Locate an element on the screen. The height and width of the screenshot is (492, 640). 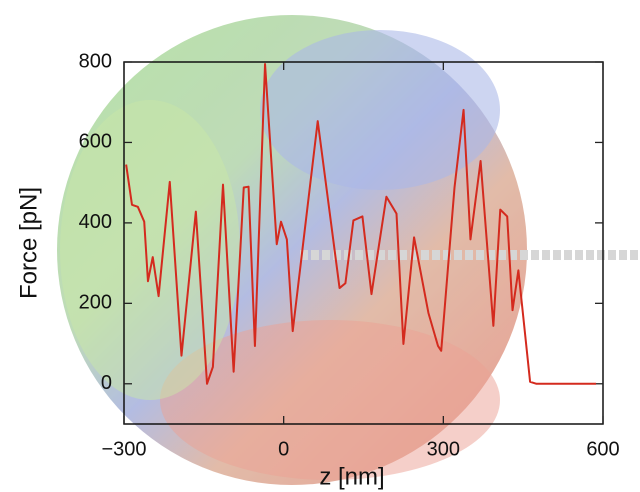
y-tick-label: 200 is located at coordinates (95, 303).